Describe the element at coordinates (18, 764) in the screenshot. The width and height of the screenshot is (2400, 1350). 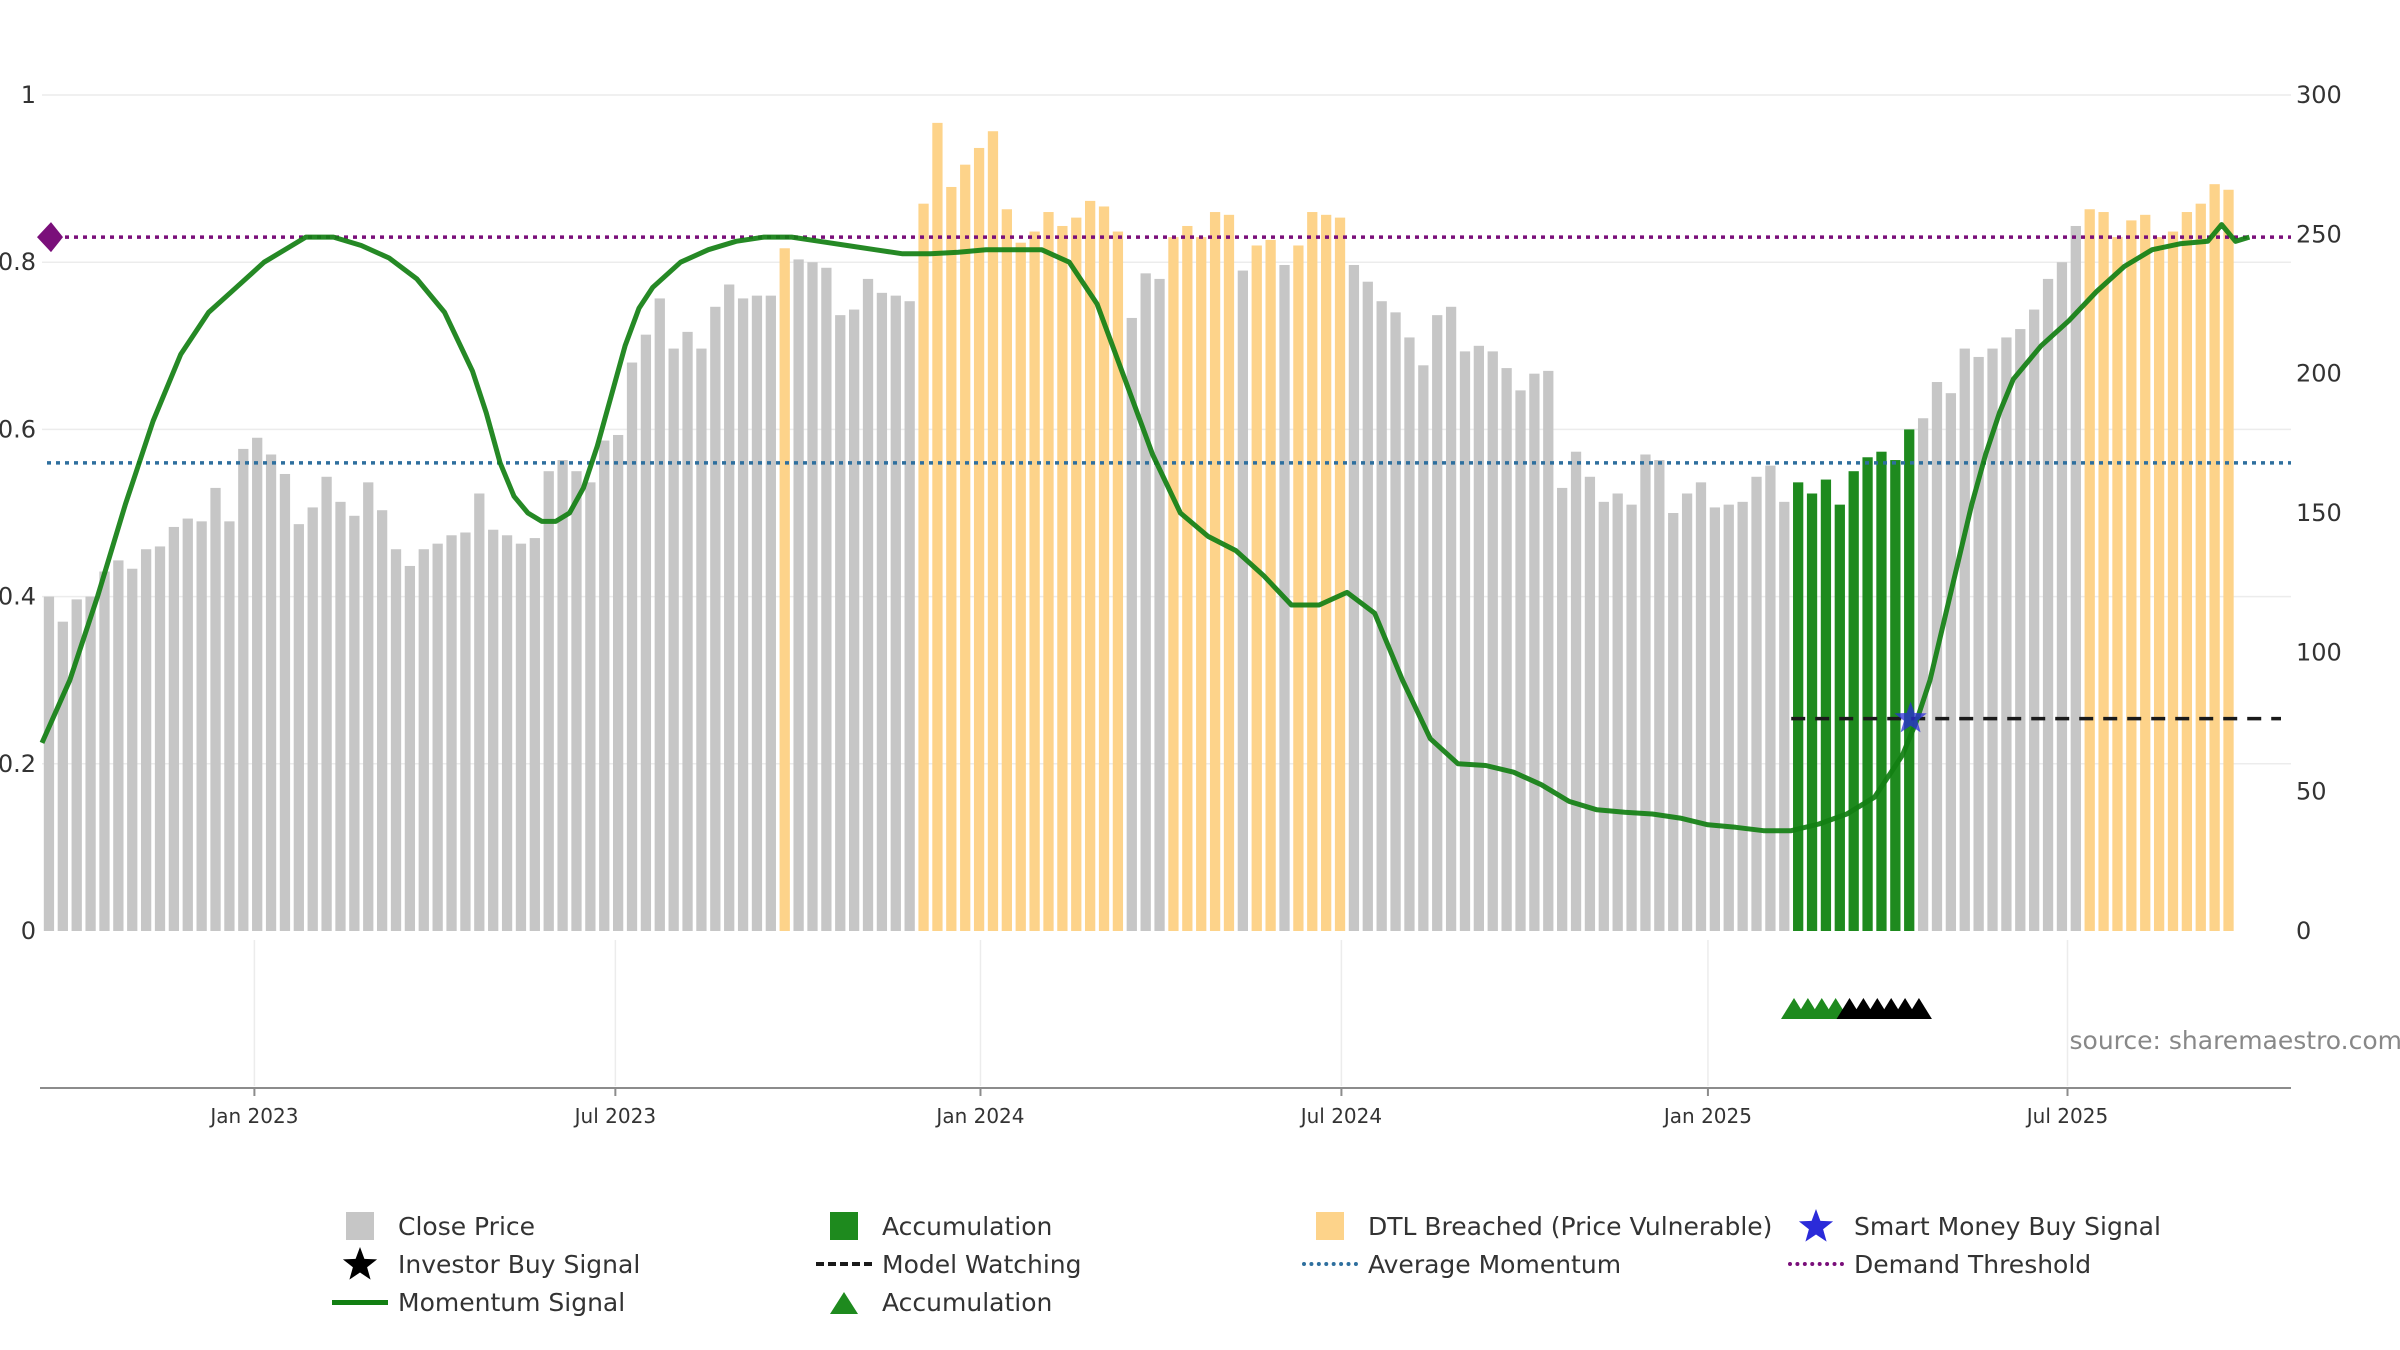
I see `left-axis-tick: 0.2` at that location.